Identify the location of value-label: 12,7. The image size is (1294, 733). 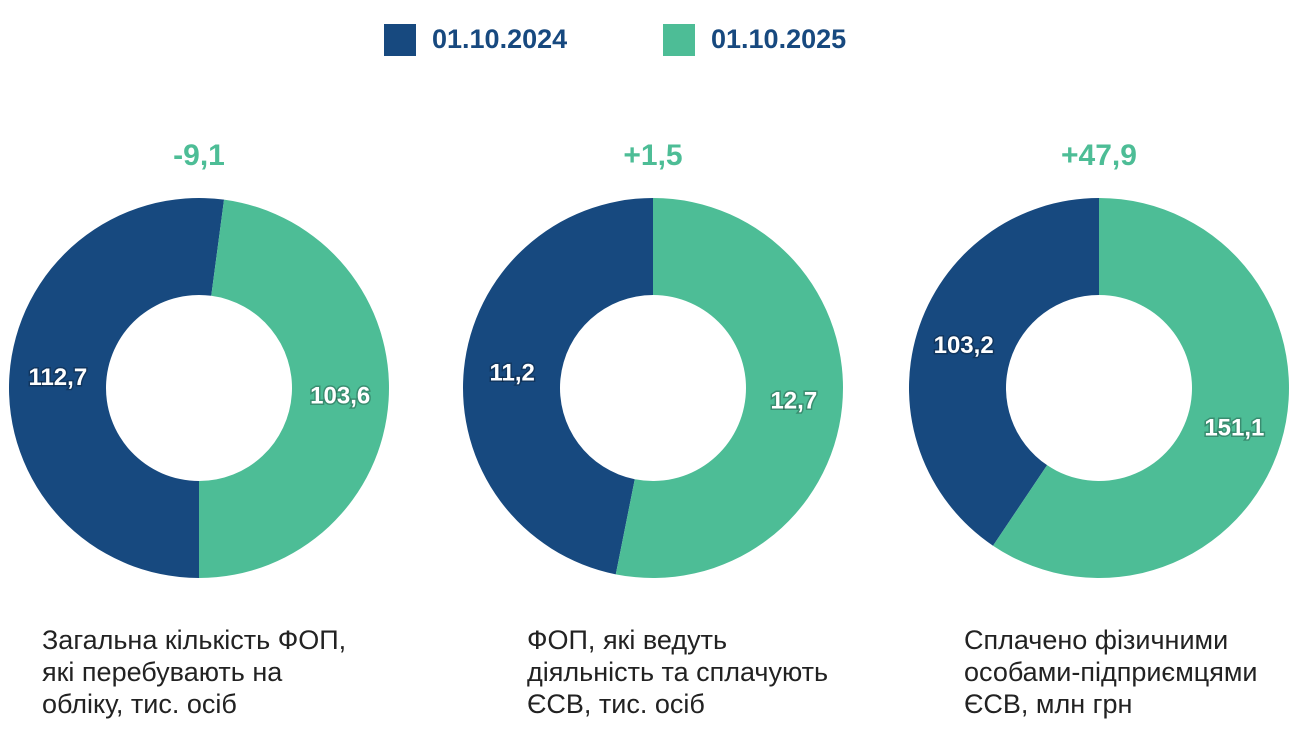
(793, 400).